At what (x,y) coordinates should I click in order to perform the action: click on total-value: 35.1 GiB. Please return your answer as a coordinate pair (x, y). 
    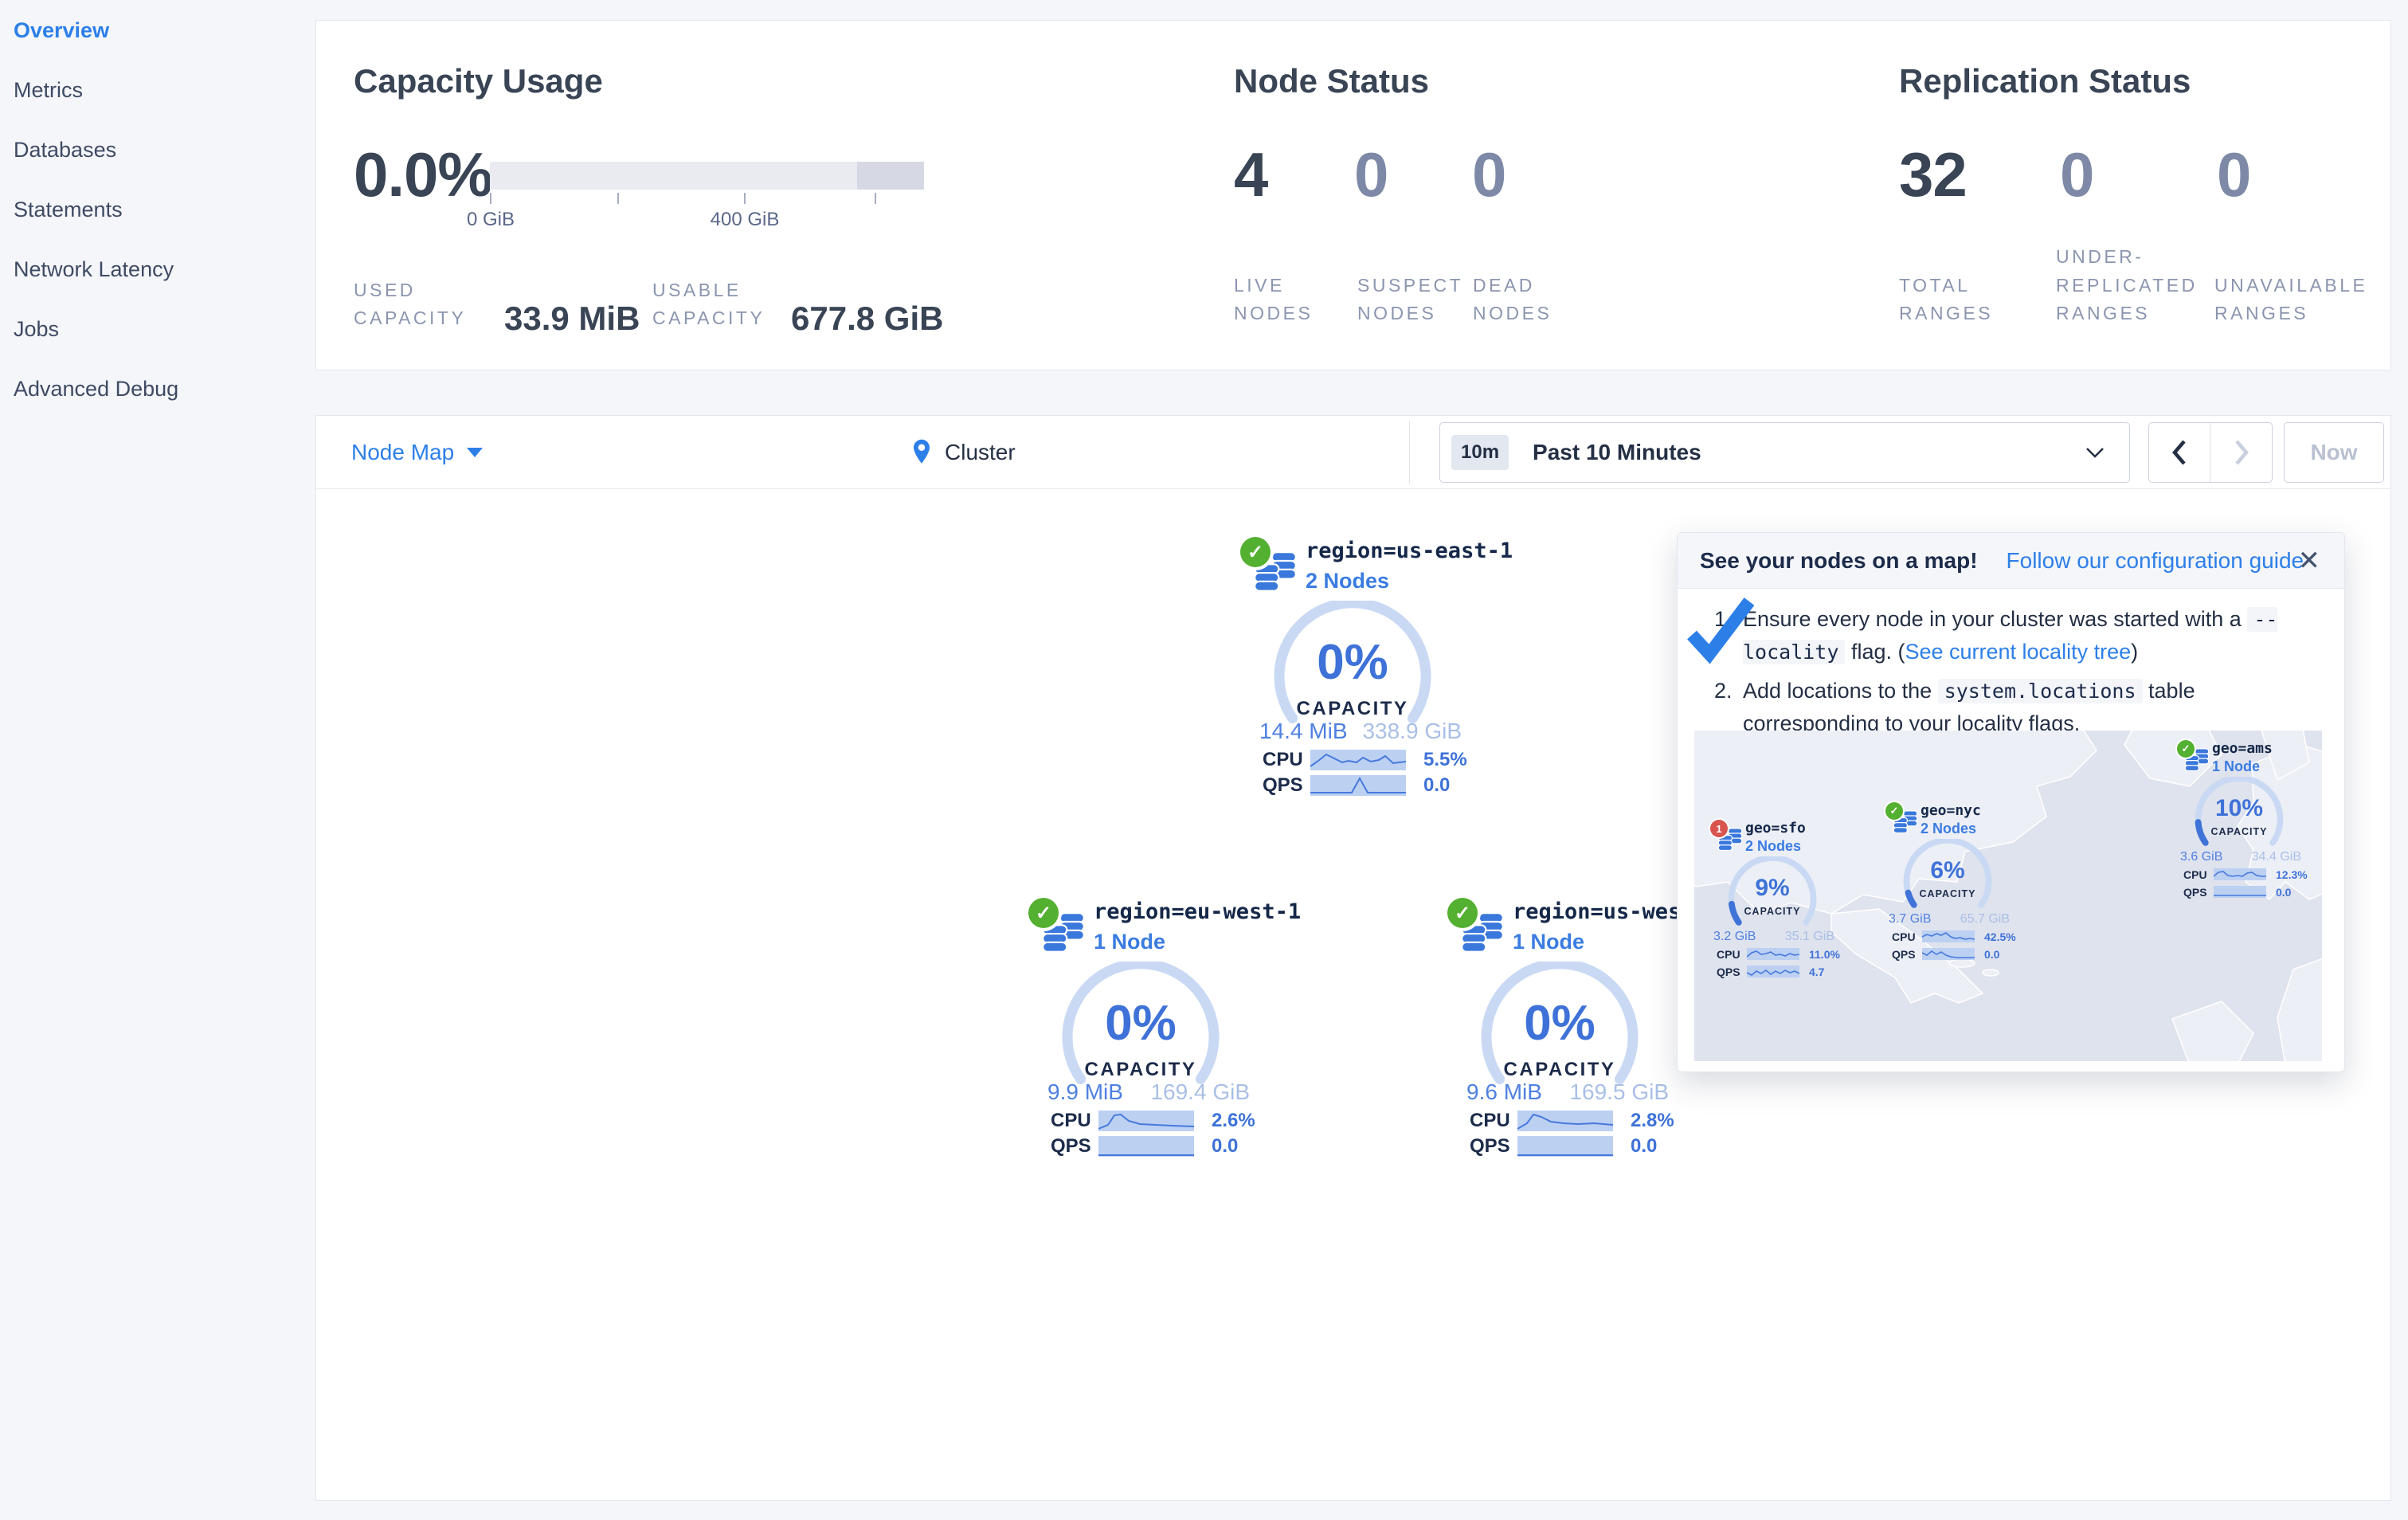
    Looking at the image, I should click on (1809, 937).